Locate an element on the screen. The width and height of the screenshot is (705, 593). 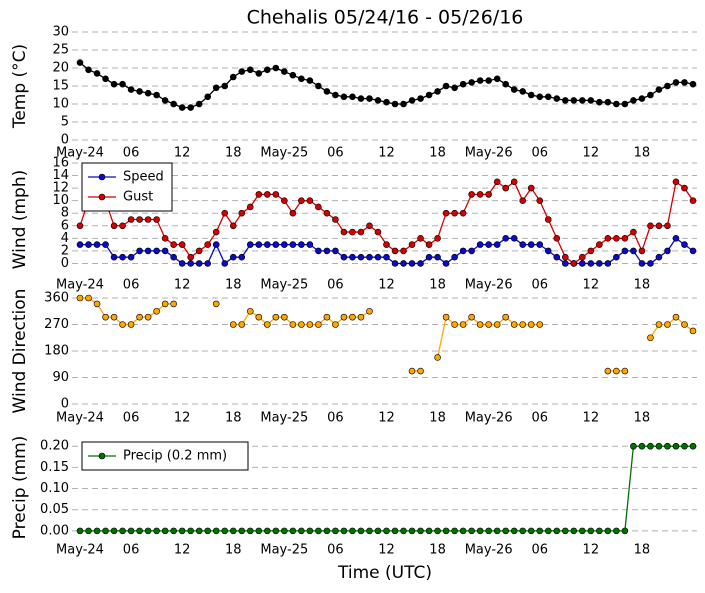
y-tick-label: 90 is located at coordinates (60, 377).